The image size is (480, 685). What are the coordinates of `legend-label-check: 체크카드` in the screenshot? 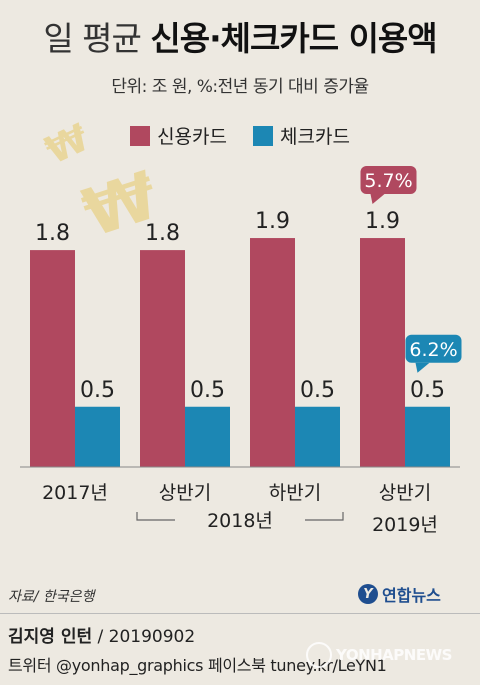 It's located at (315, 137).